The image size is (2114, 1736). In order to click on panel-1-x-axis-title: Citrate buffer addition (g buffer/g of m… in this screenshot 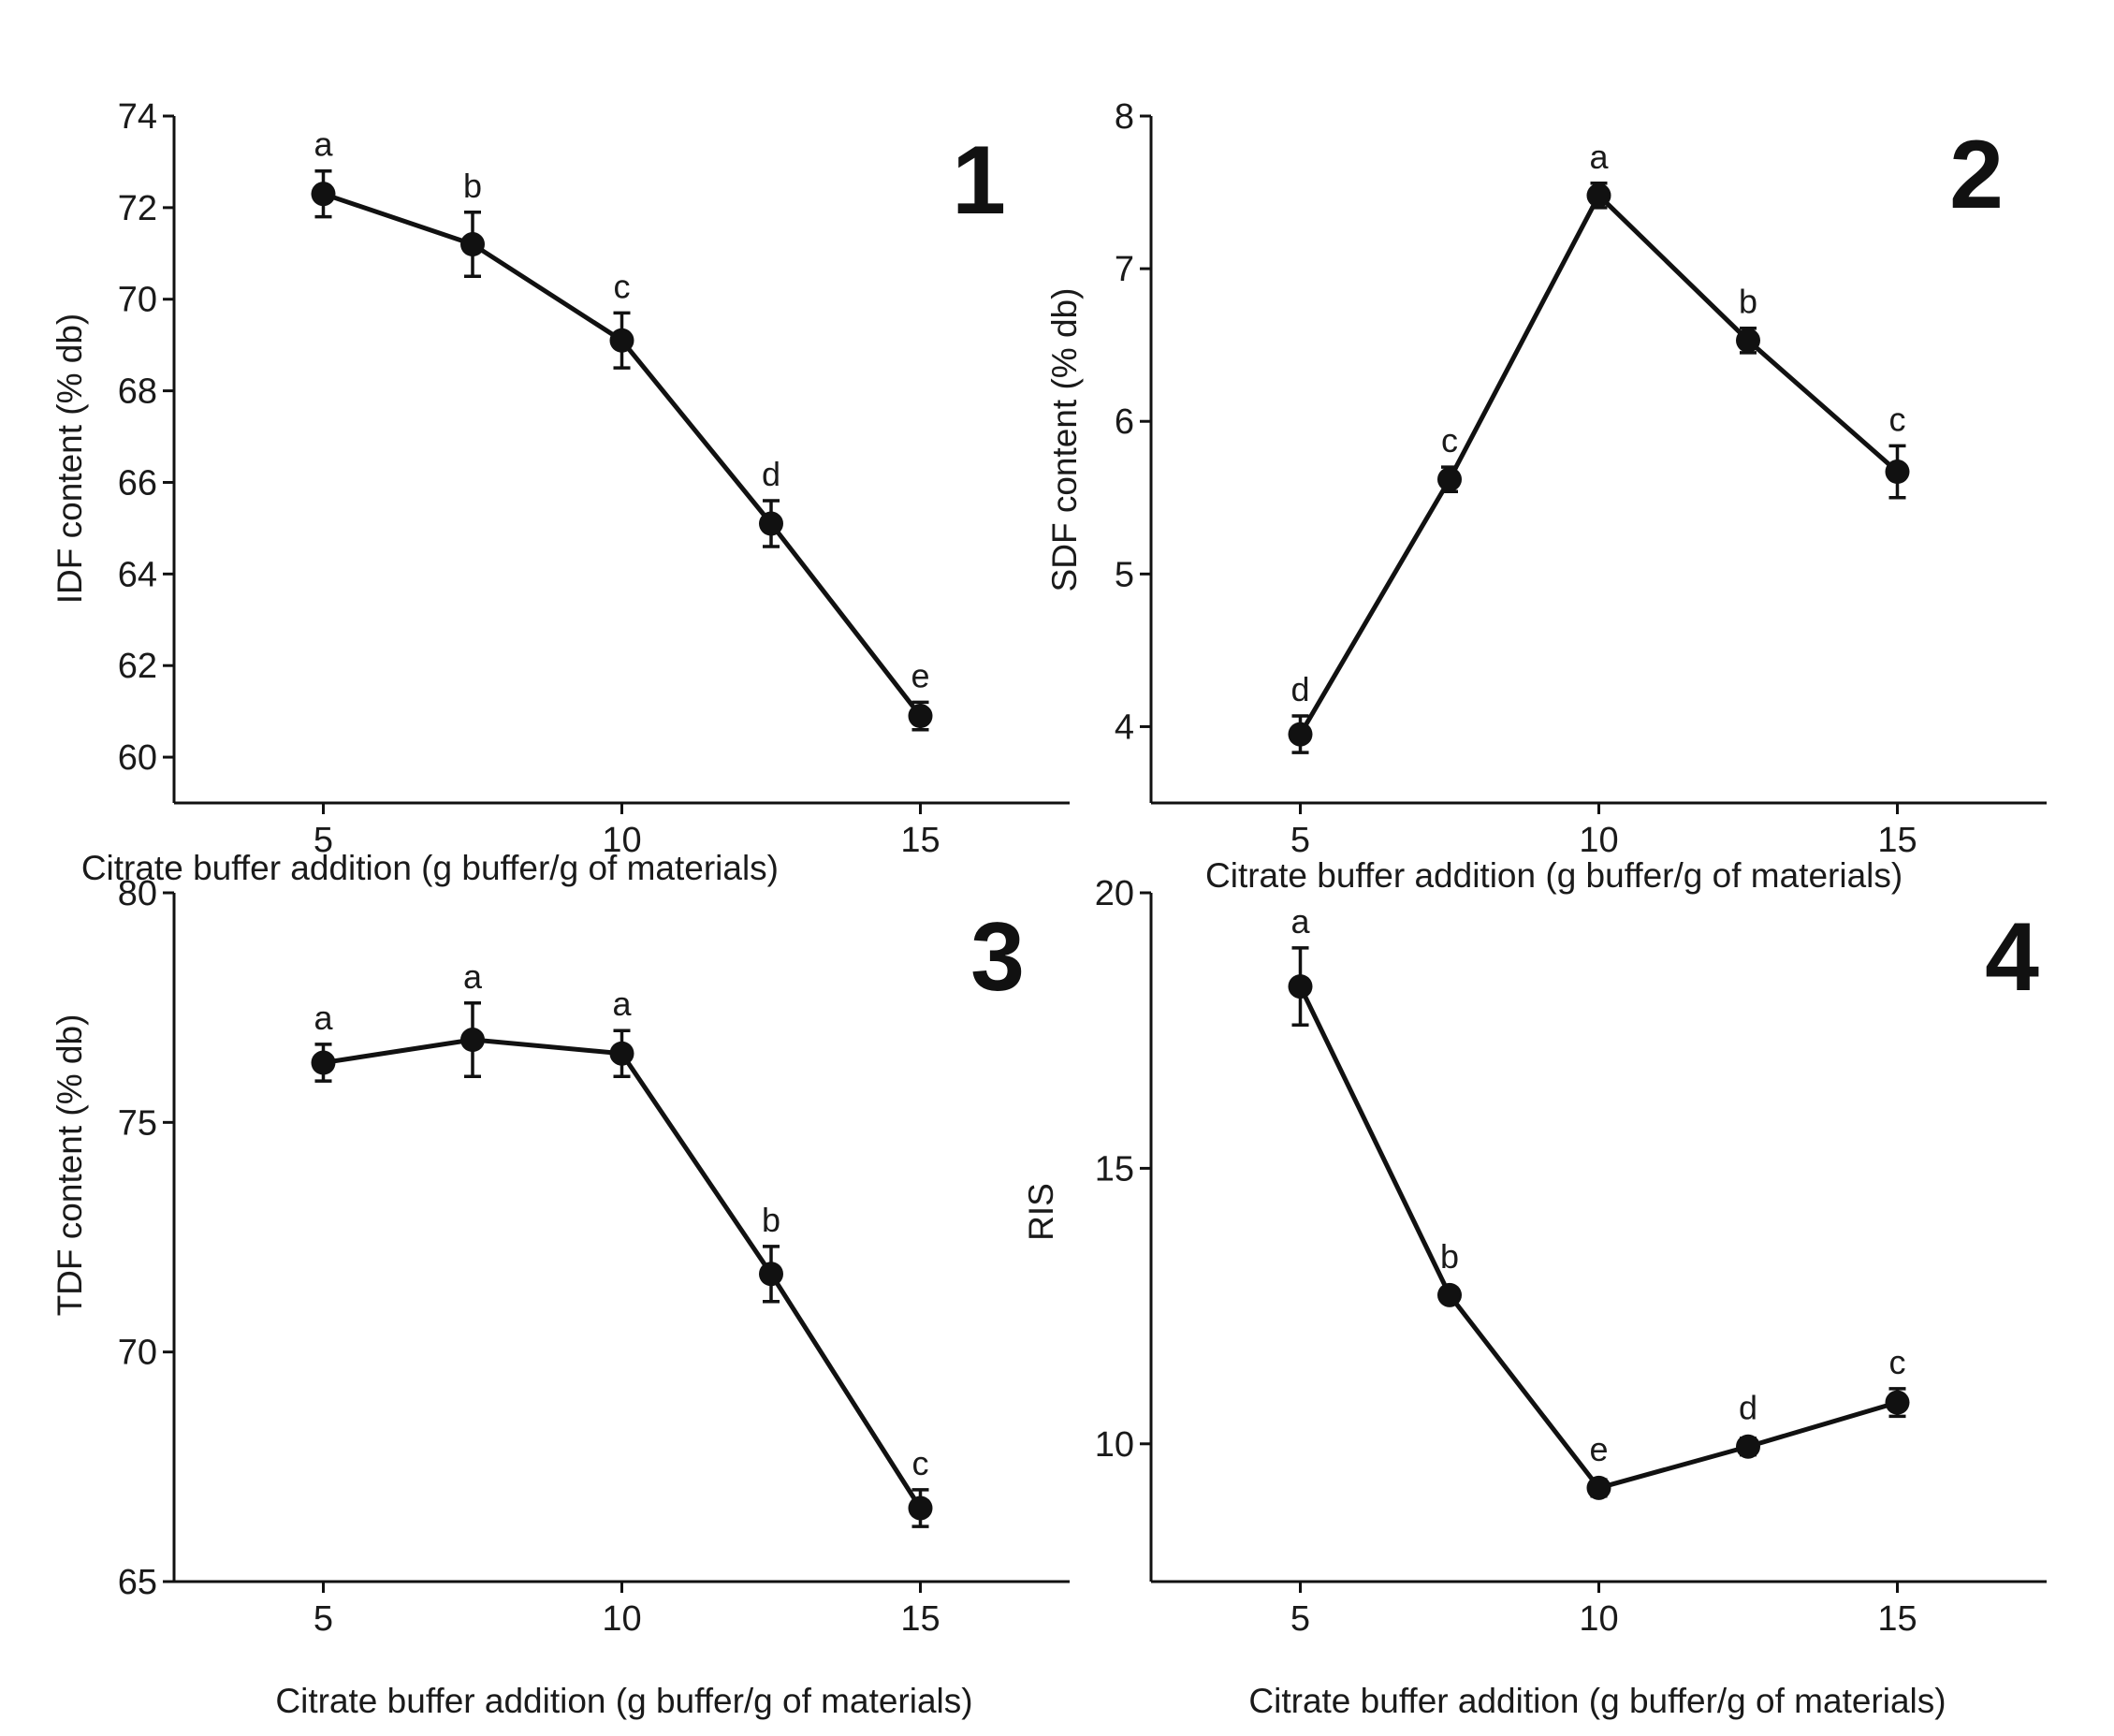, I will do `click(430, 868)`.